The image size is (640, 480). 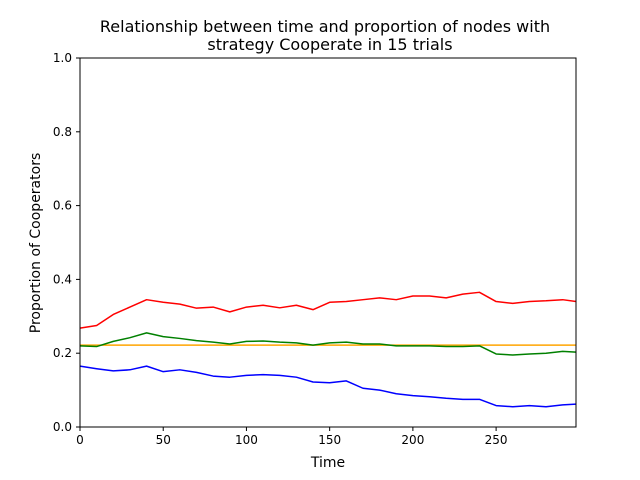 I want to click on x-axis-ticks: 0 50 100 150 200 250, so click(x=292, y=437).